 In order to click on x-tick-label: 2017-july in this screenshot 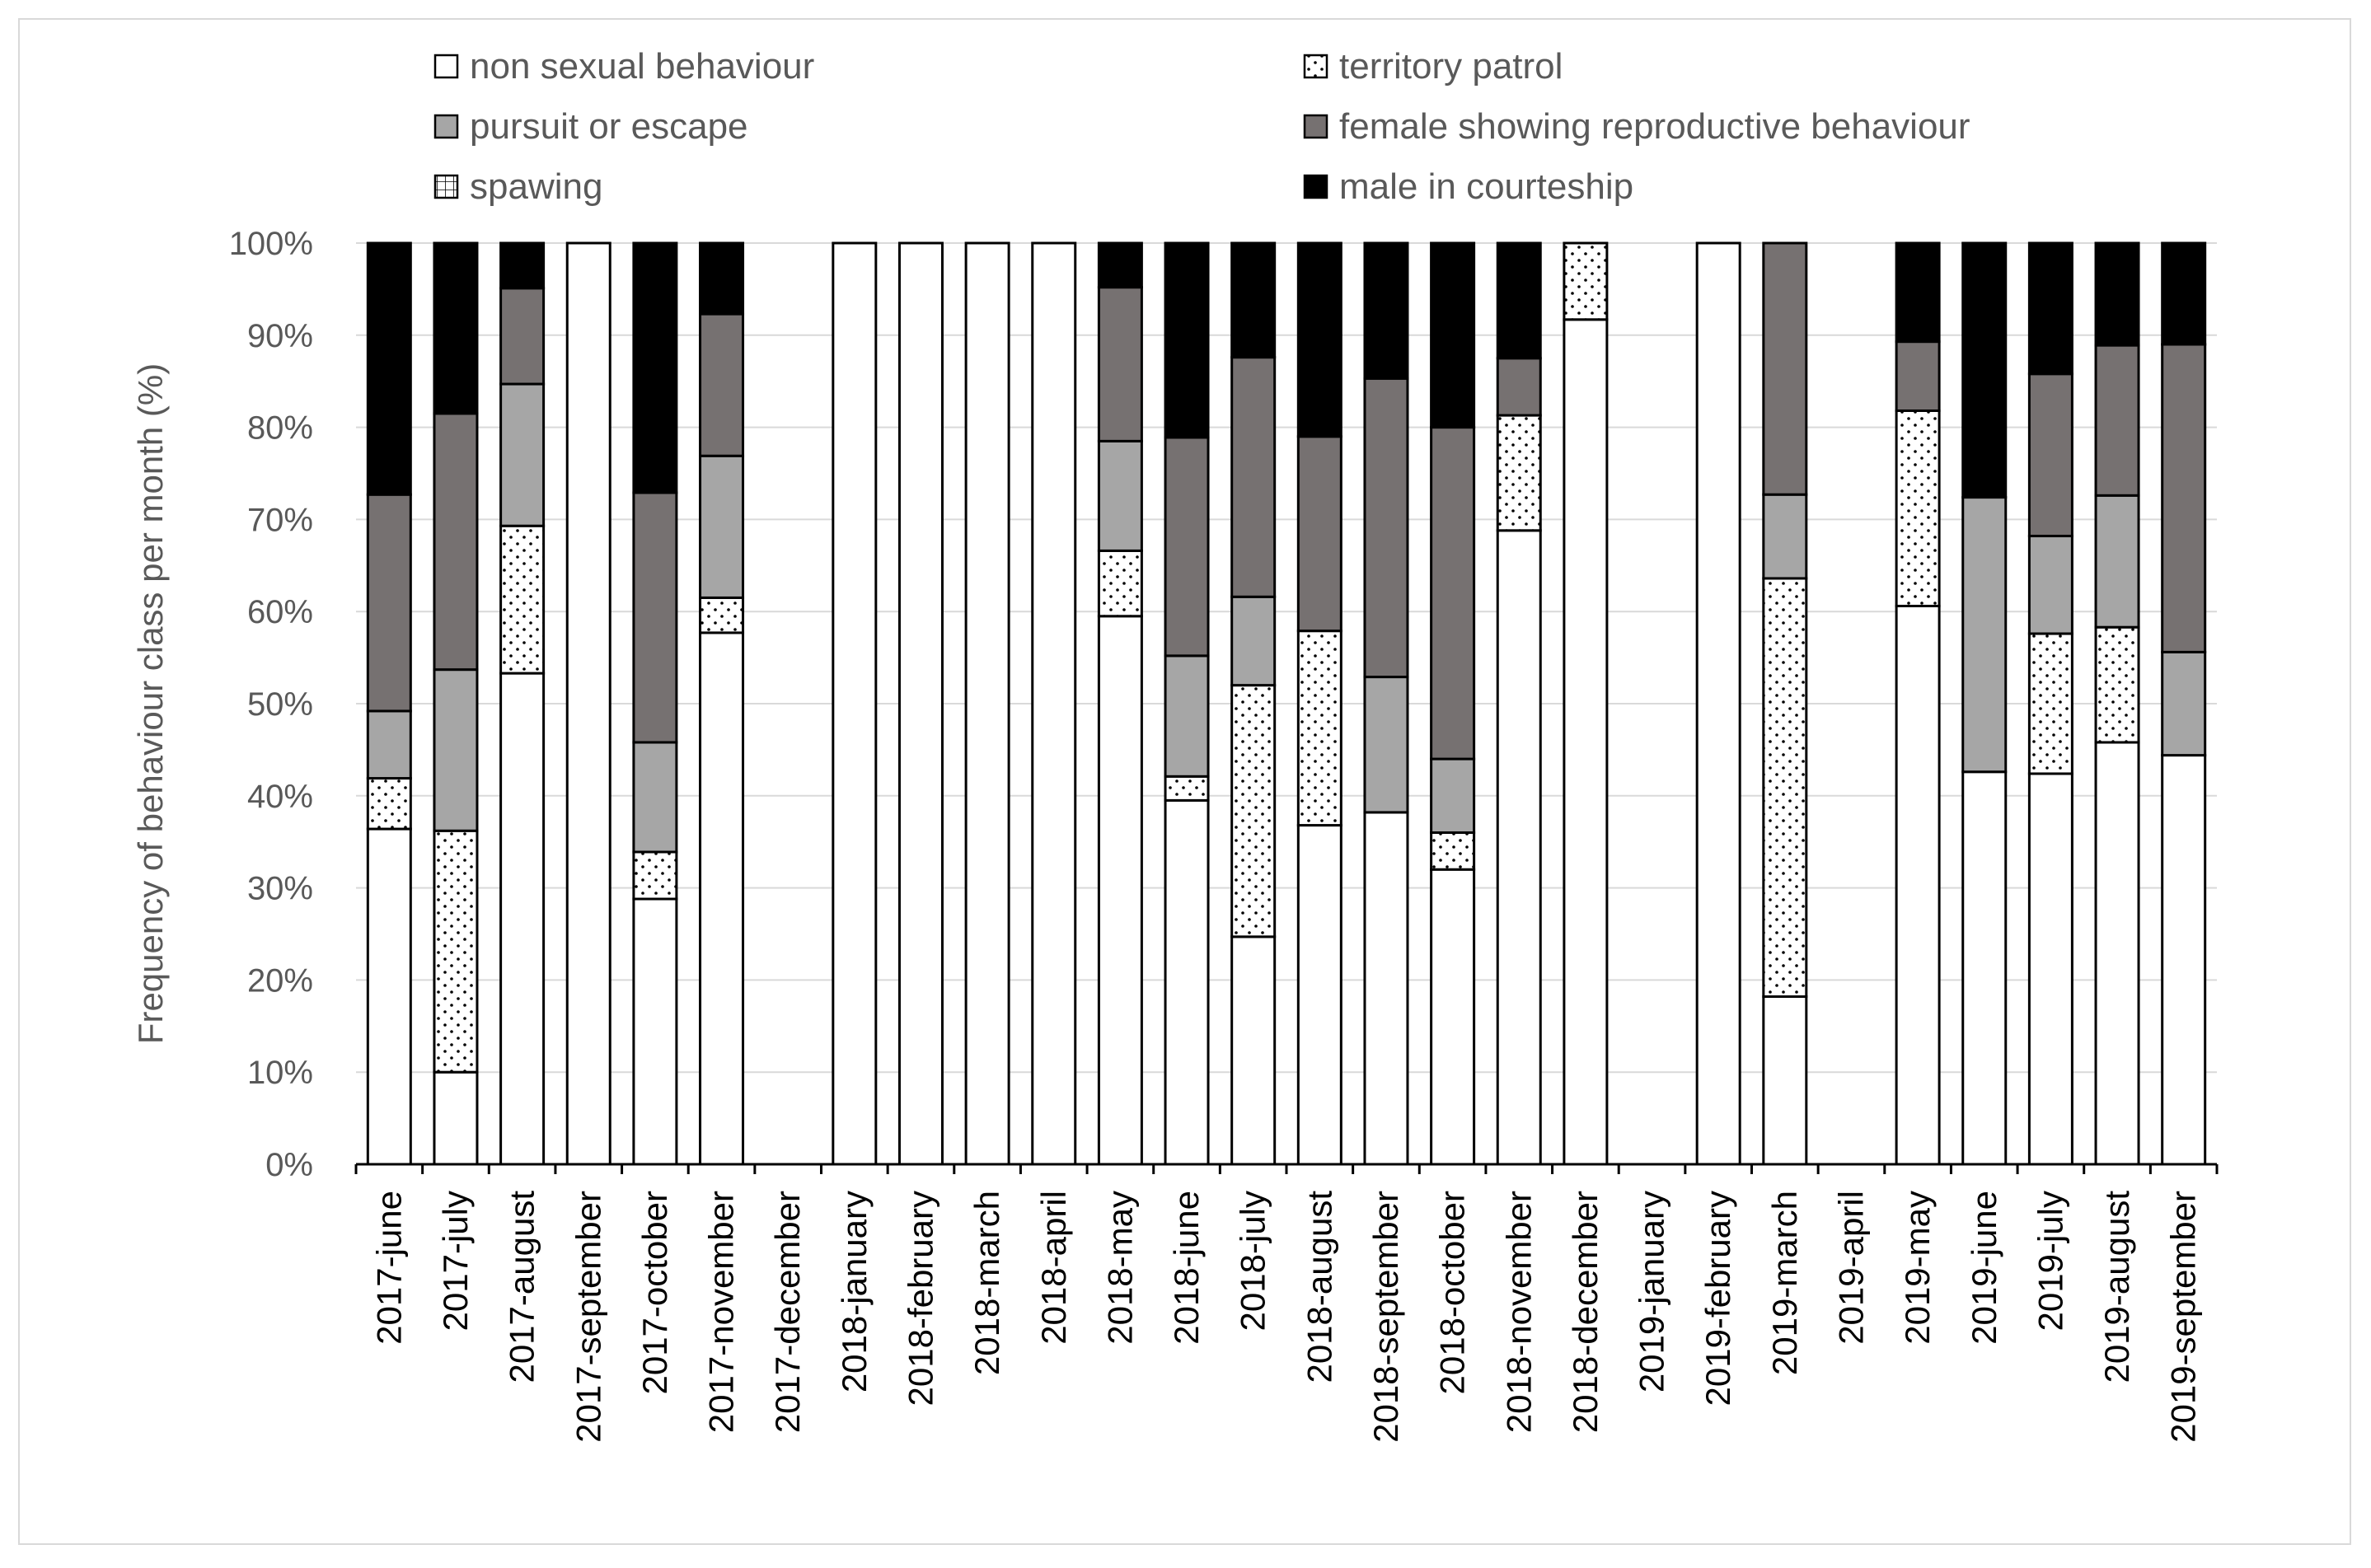, I will do `click(456, 1261)`.